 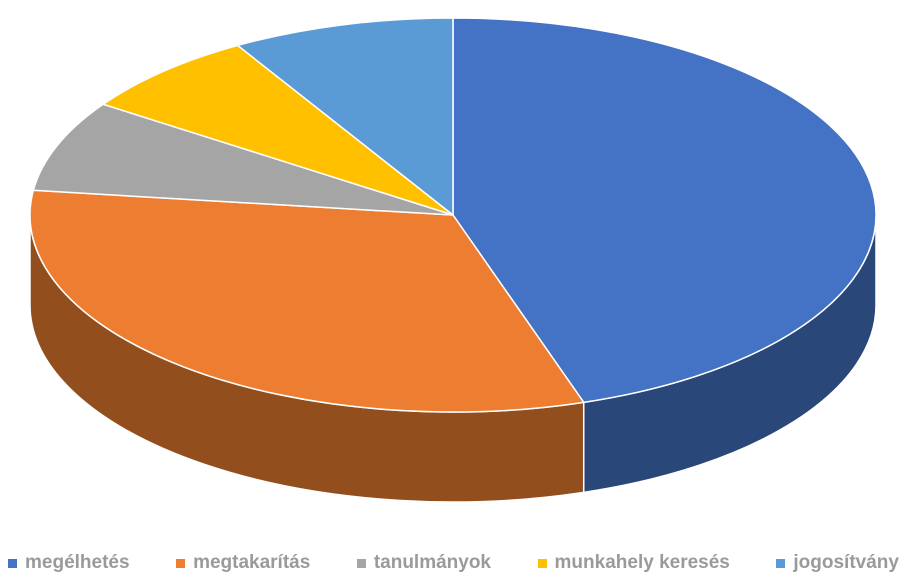 What do you see at coordinates (846, 562) in the screenshot?
I see `legend-label: jogosítvány` at bounding box center [846, 562].